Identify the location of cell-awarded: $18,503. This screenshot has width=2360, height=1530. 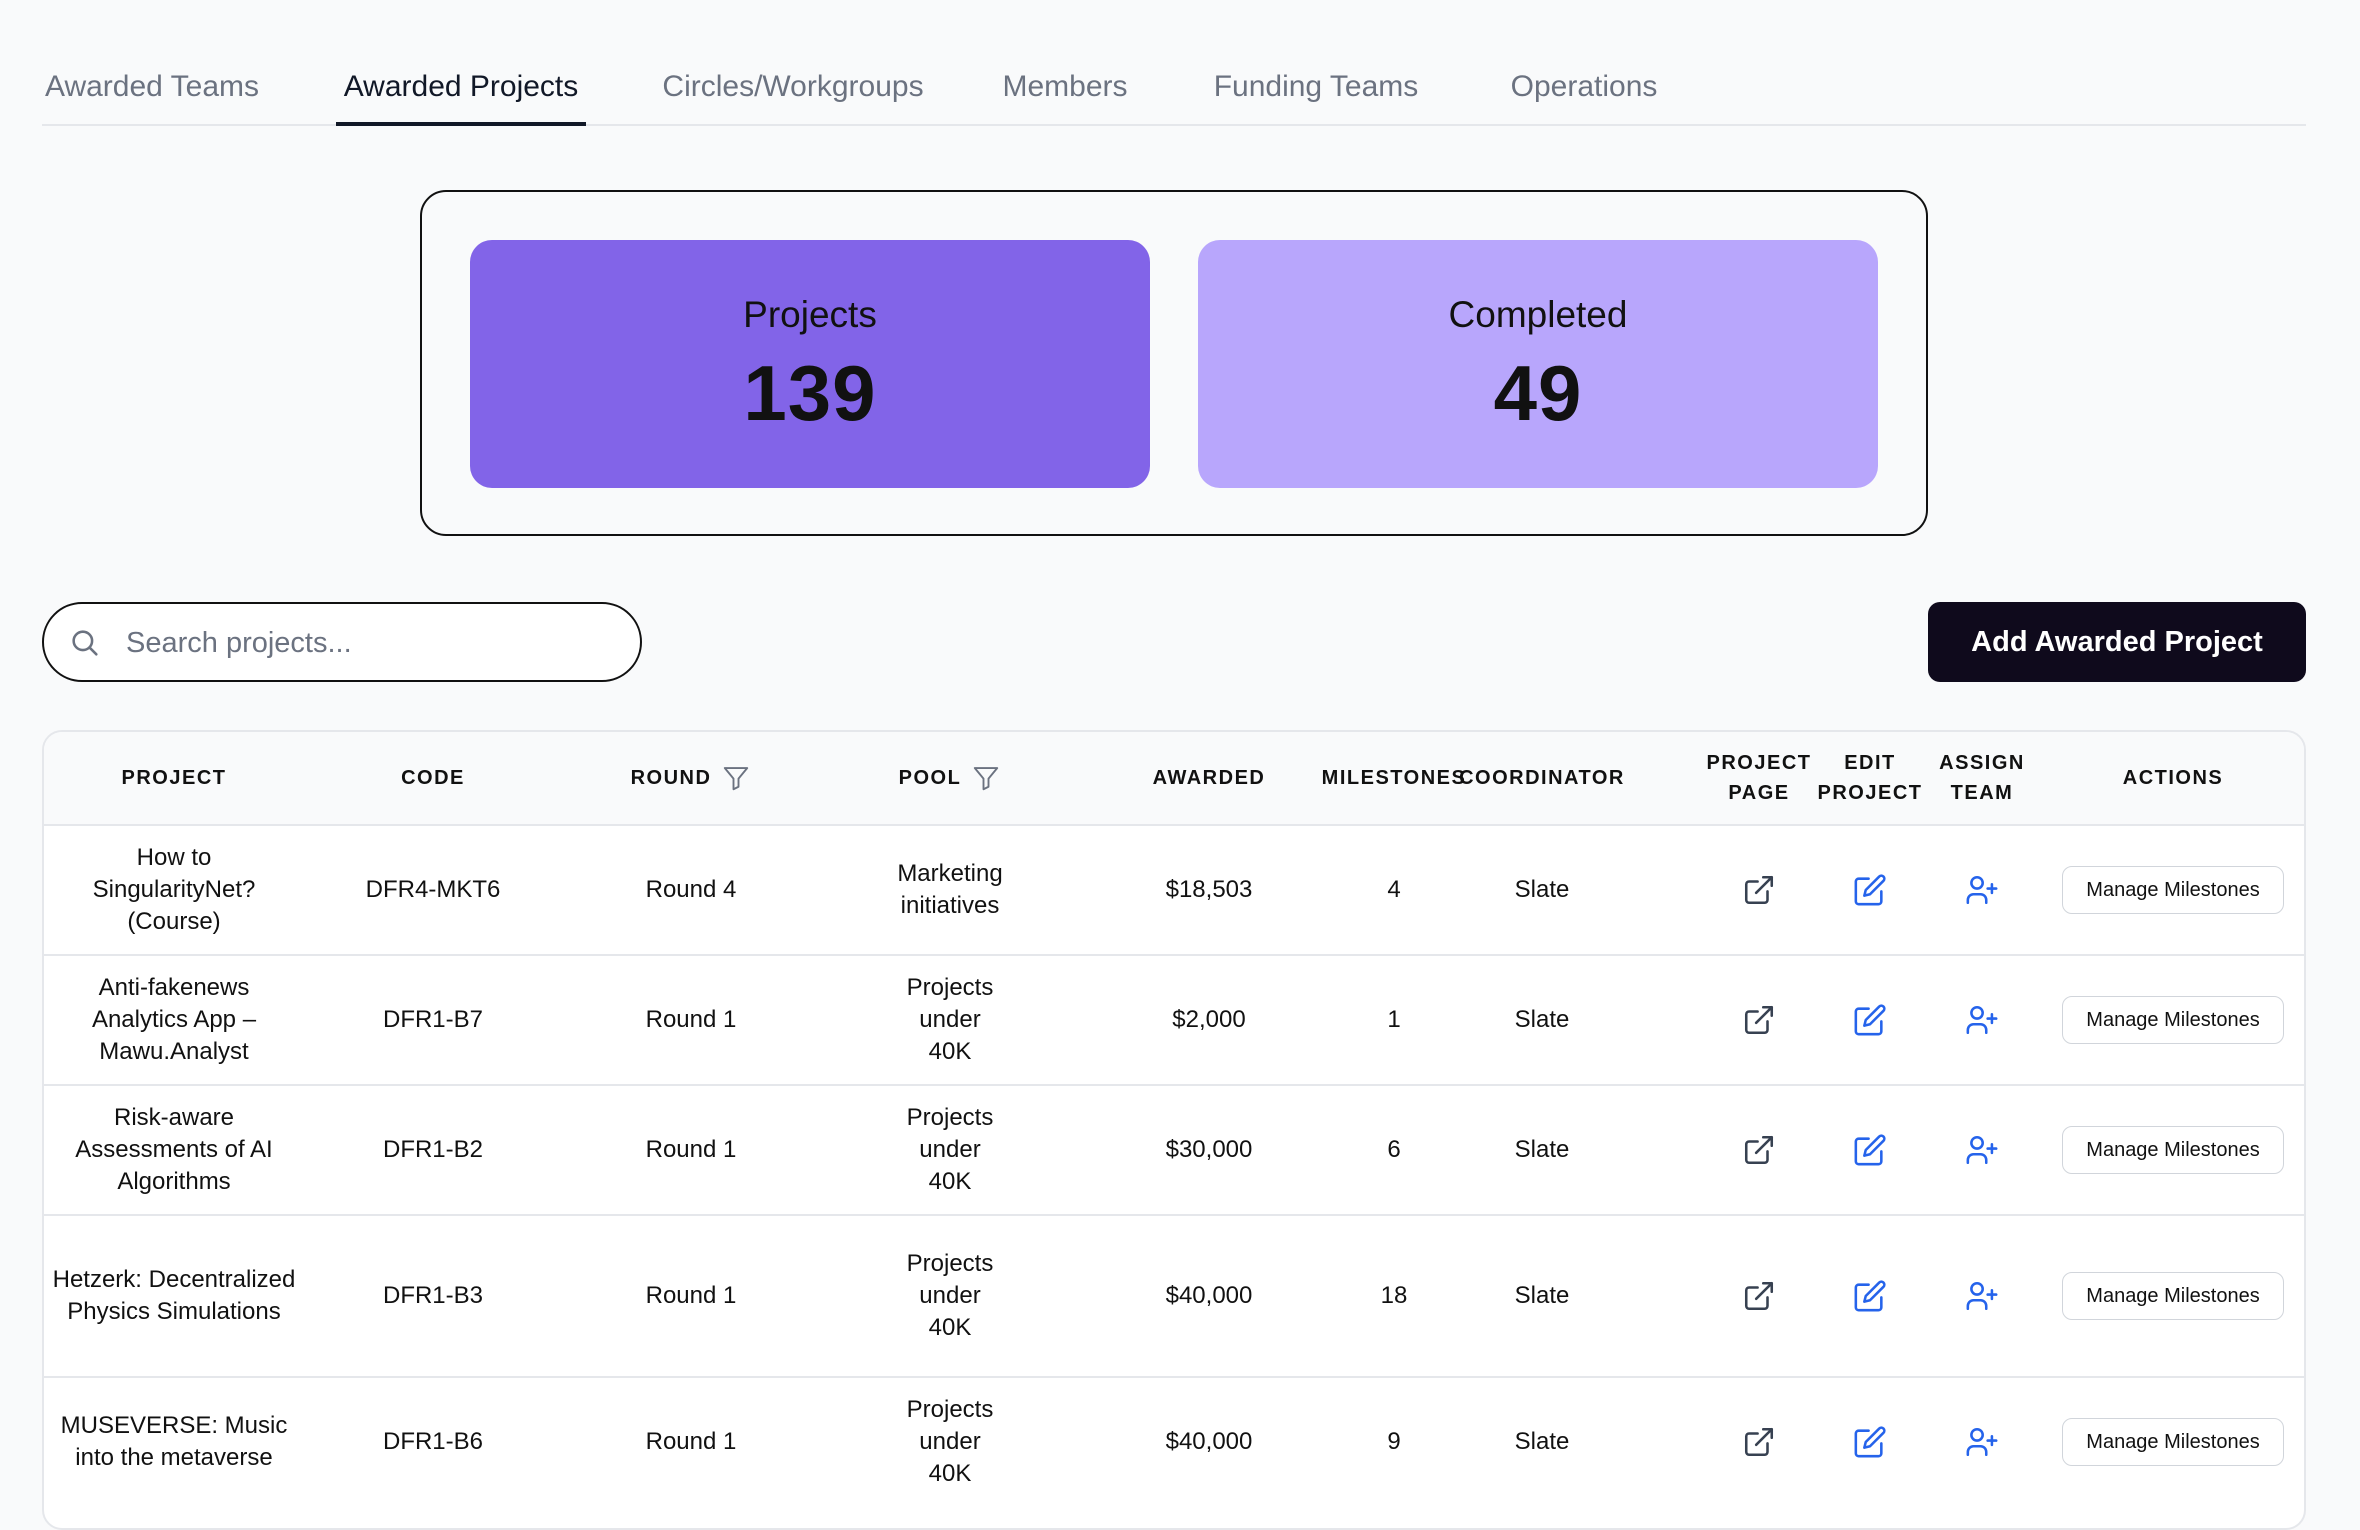
(1209, 889).